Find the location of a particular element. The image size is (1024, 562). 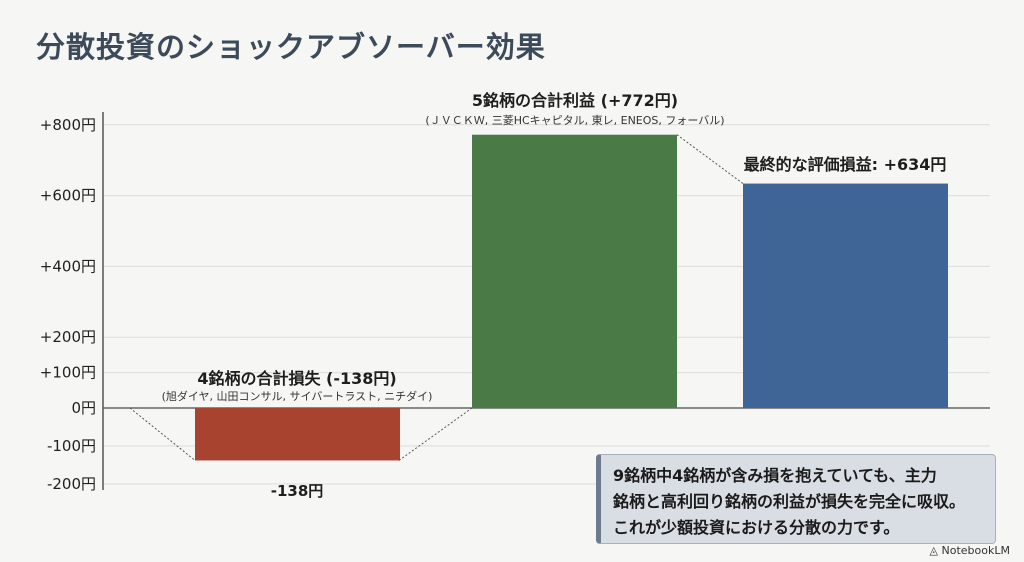

y-tick-label: +600円 is located at coordinates (68, 196).